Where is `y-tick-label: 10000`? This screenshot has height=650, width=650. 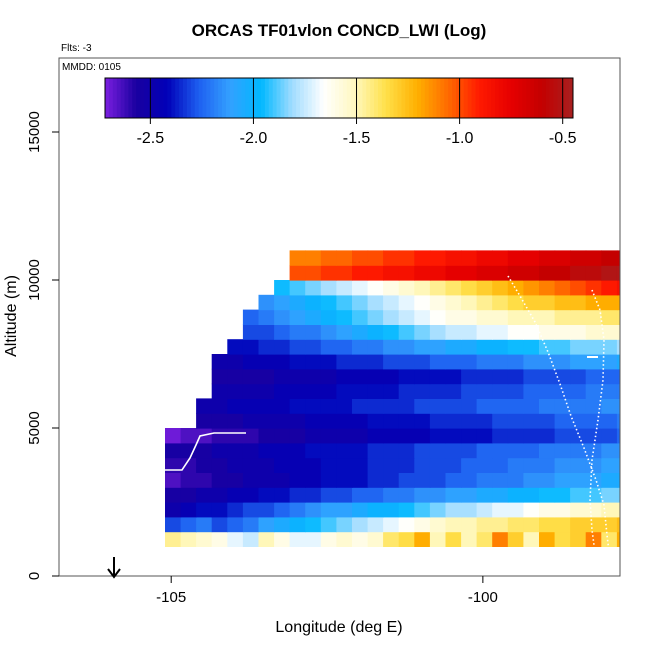
y-tick-label: 10000 is located at coordinates (34, 280).